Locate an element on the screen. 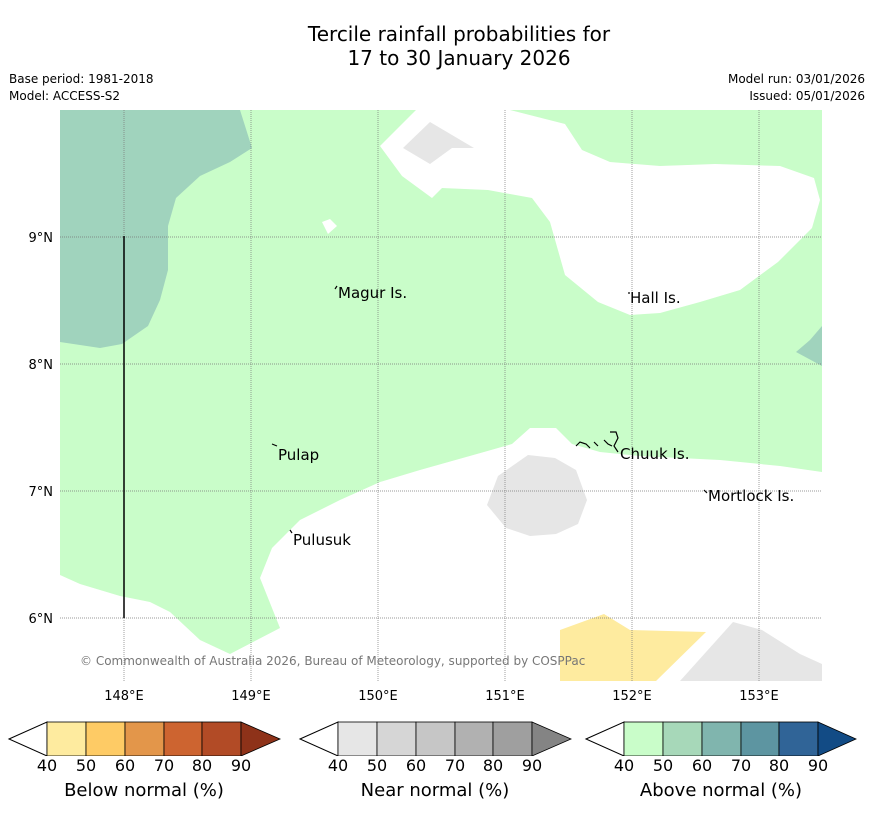  lon-label: 148°E is located at coordinates (124, 696).